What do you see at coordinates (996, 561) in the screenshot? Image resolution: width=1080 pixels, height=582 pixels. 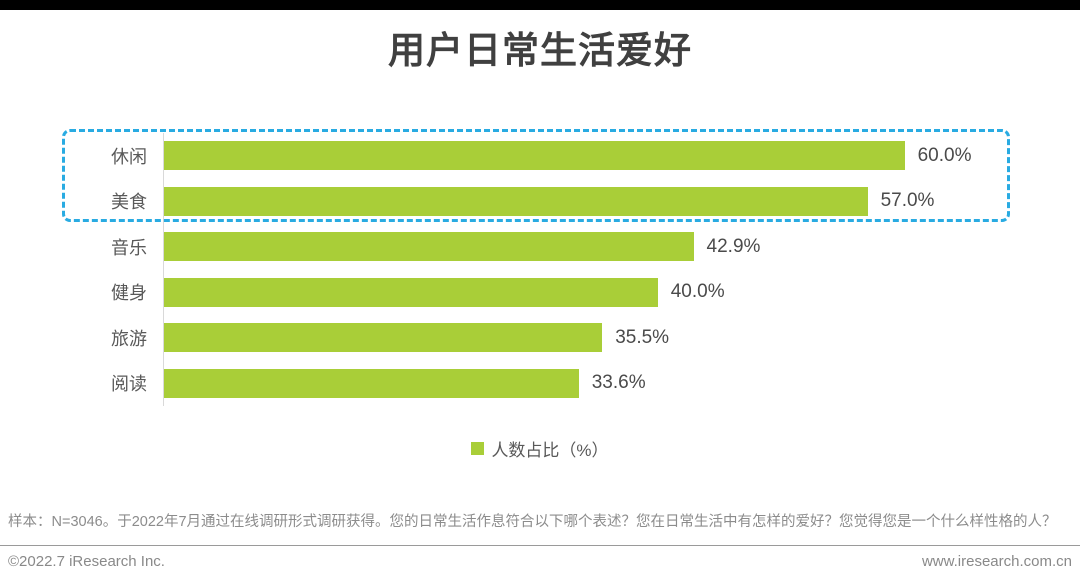 I see `footer-website: www.iresearch.com.cn` at bounding box center [996, 561].